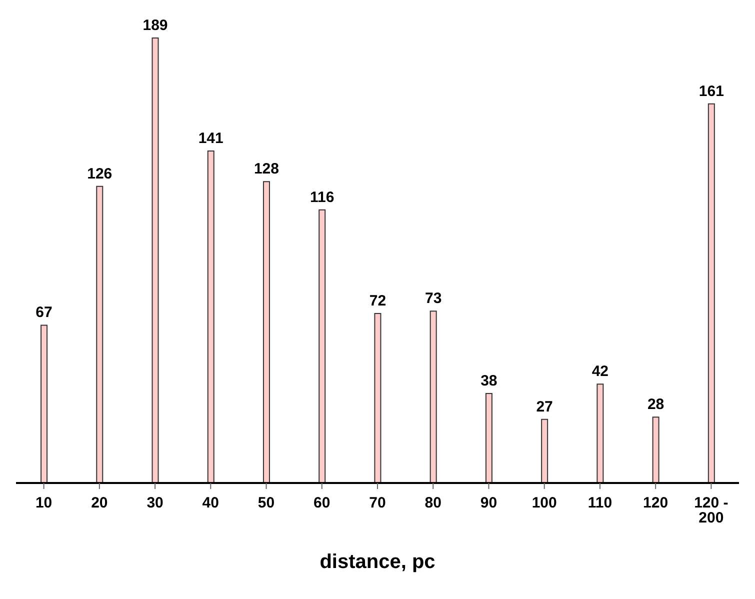 The image size is (755, 599). I want to click on x-tick-label: 60, so click(322, 503).